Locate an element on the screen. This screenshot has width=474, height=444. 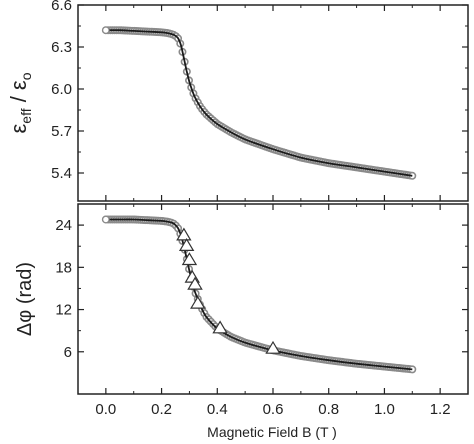
top-y-tick-label: 6.0 is located at coordinates (61, 89).